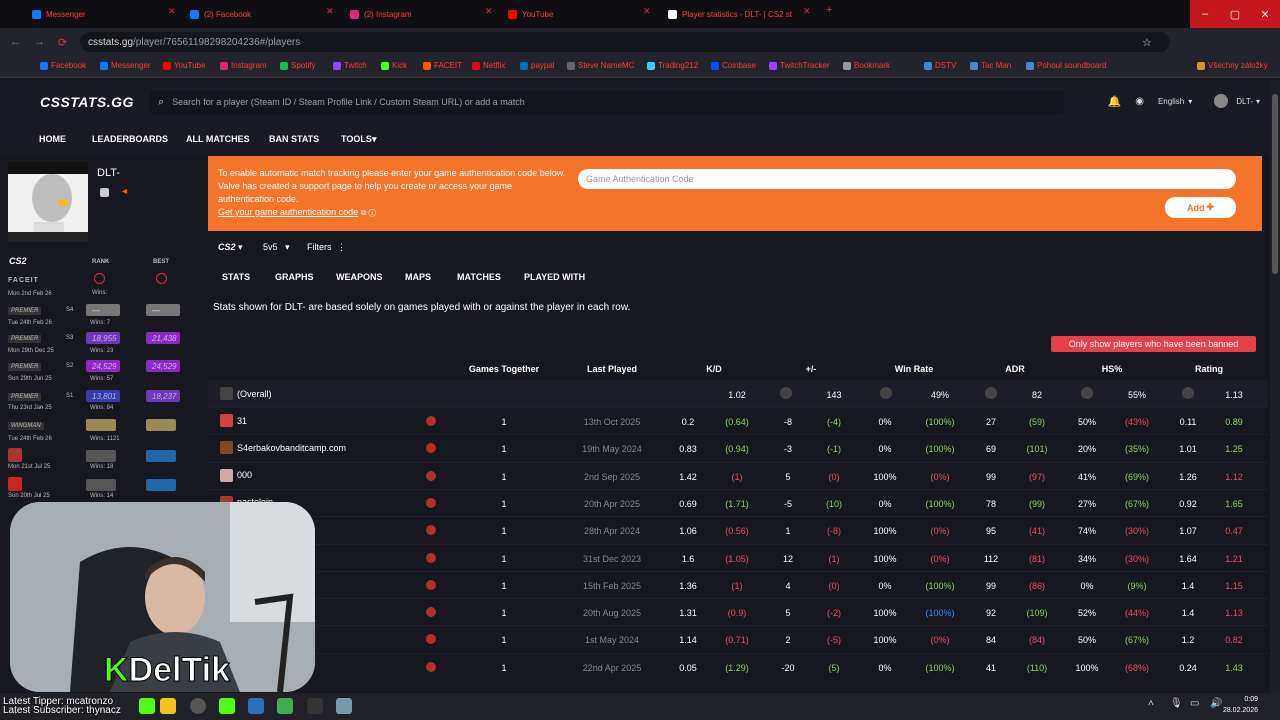  I want to click on site-logo: CSSTATS.GG, so click(87, 102).